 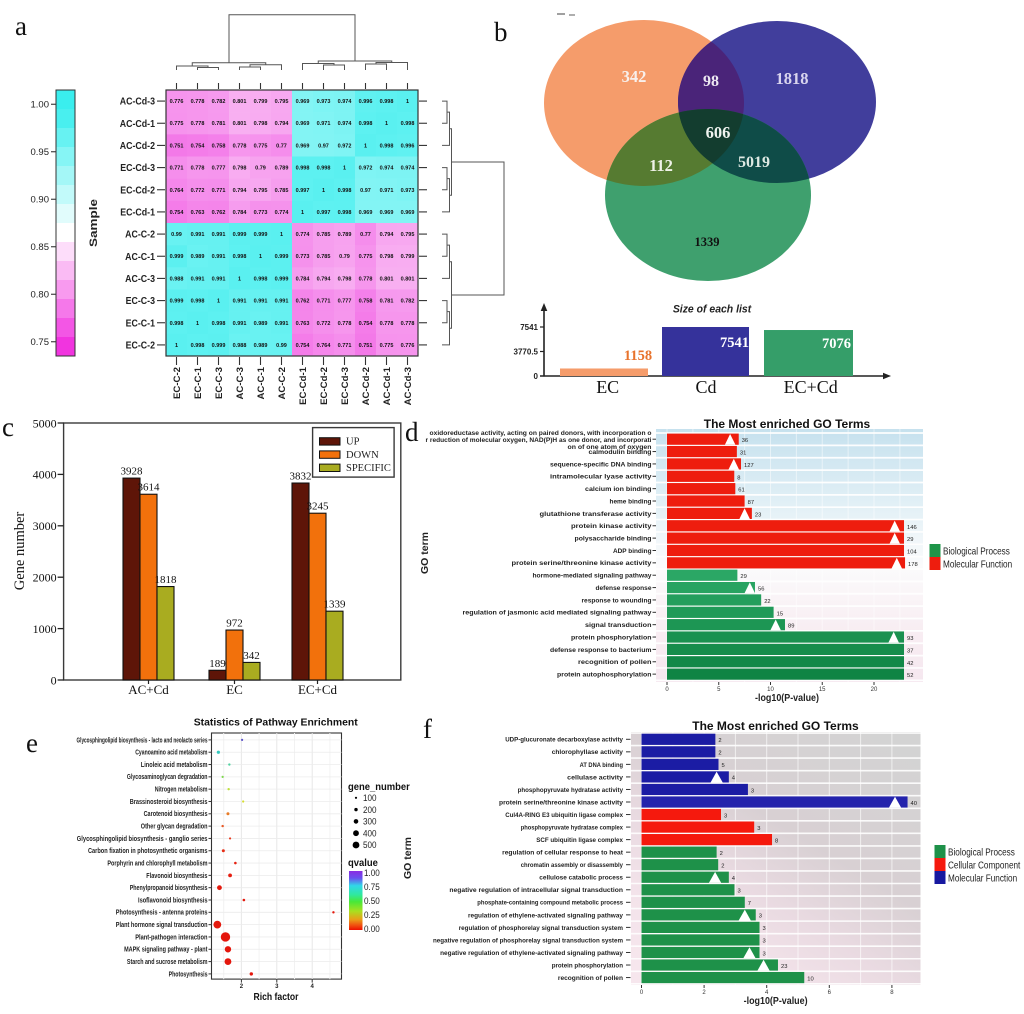 What do you see at coordinates (177, 383) in the screenshot?
I see `svg-text: EC-C-2` at bounding box center [177, 383].